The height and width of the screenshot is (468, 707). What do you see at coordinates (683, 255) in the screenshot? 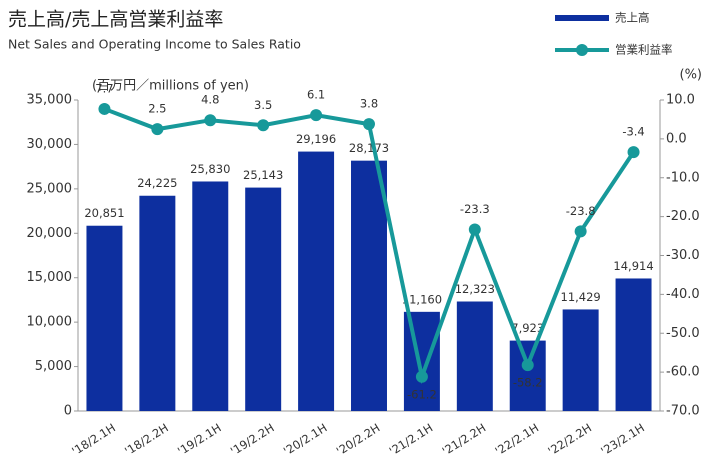
I see `y2-tick-label: -30.0` at bounding box center [683, 255].